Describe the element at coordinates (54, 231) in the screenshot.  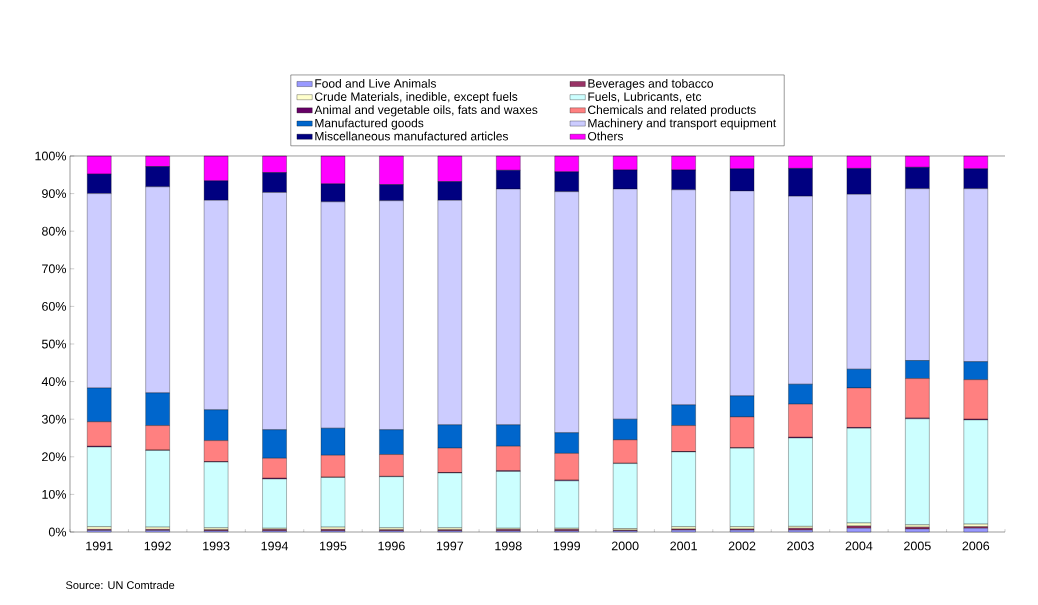
I see `y-tick-label: 80%` at that location.